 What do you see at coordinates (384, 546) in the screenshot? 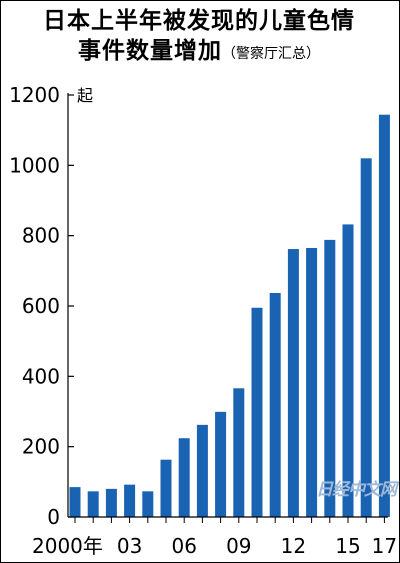
I see `x-tick-label: 17` at bounding box center [384, 546].